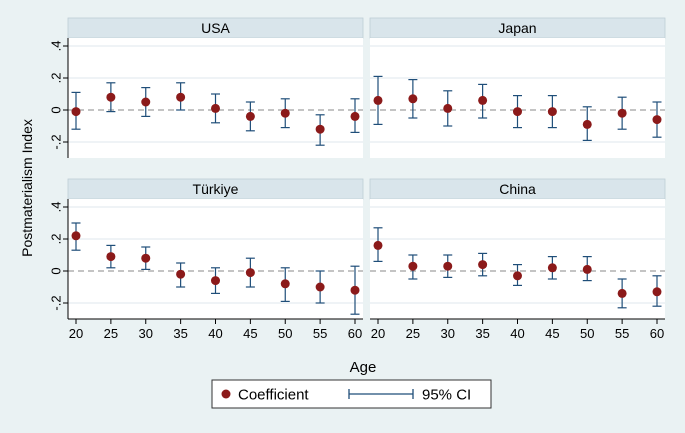  What do you see at coordinates (216, 189) in the screenshot?
I see `panel-title: Türkiye` at bounding box center [216, 189].